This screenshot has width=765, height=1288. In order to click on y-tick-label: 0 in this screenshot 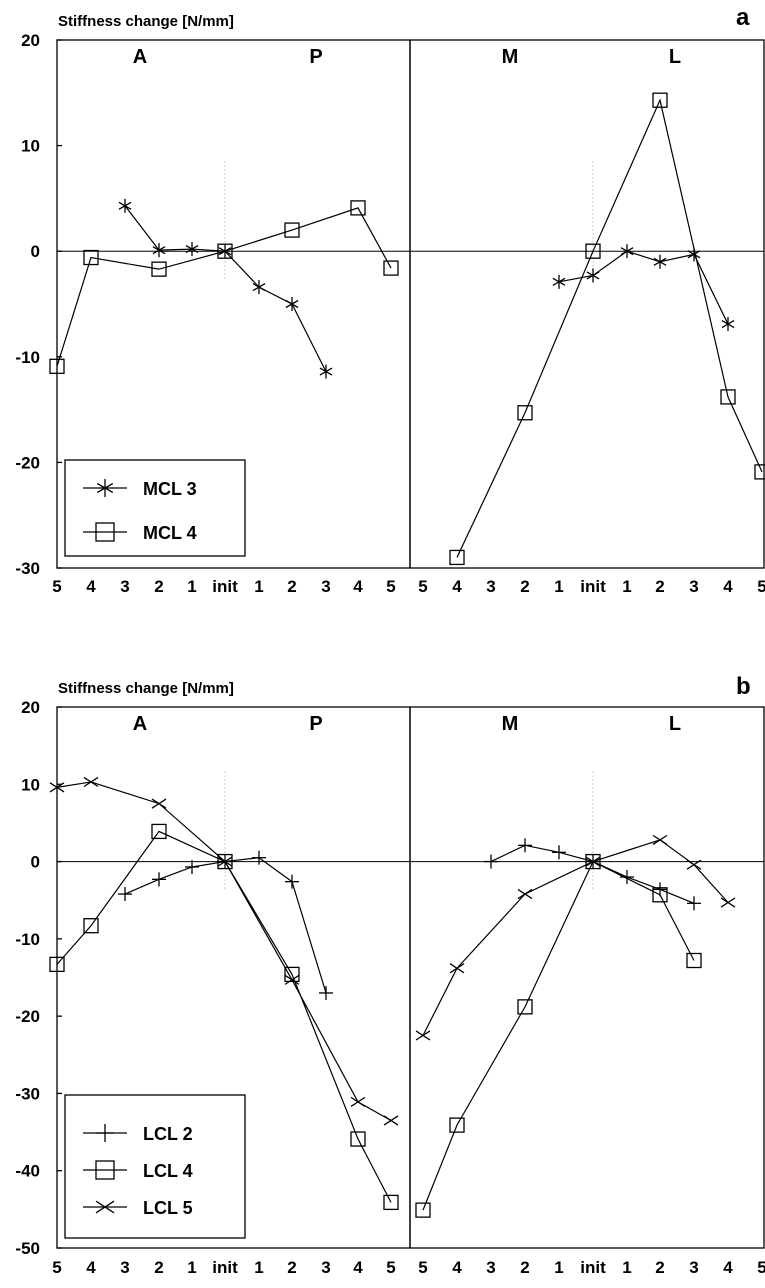, I will do `click(35, 862)`.